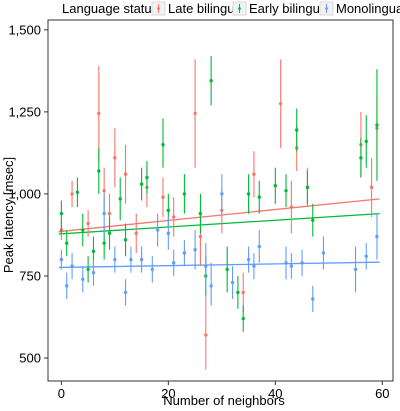  I want to click on x-tick-label: 40, so click(275, 393).